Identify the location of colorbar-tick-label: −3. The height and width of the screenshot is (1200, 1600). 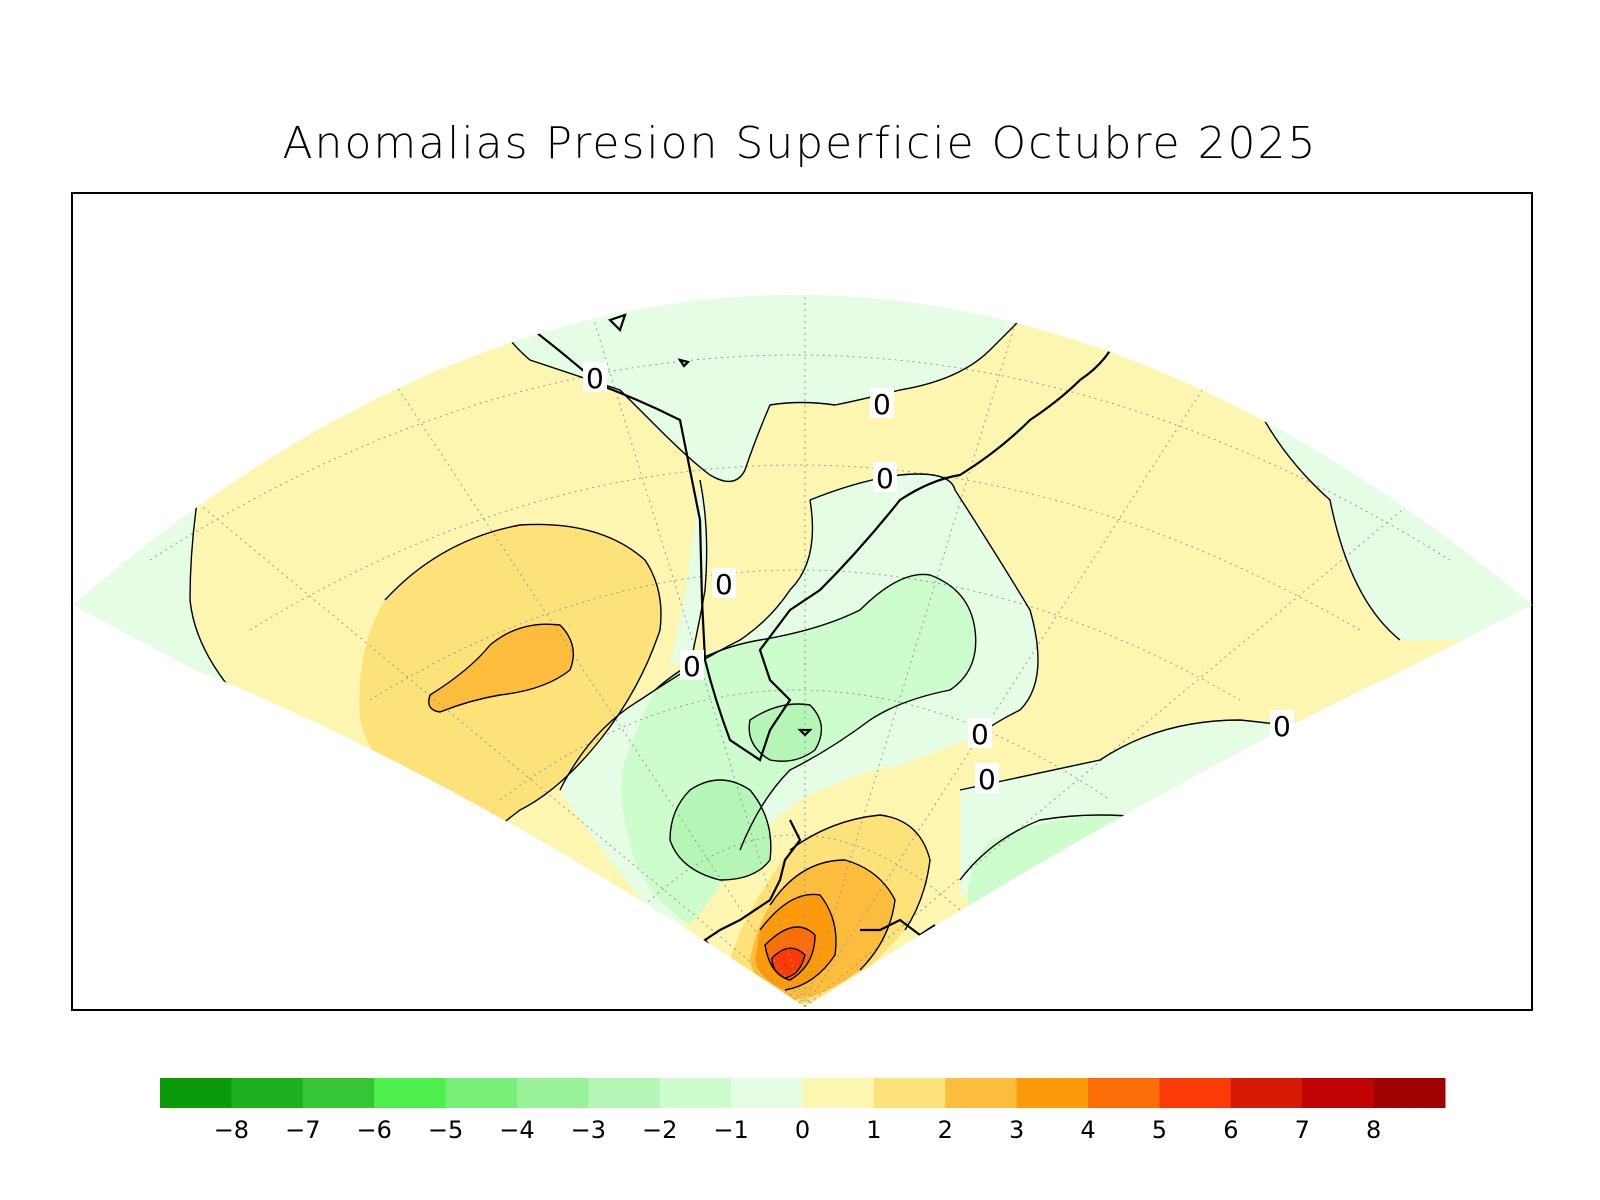
(588, 1130).